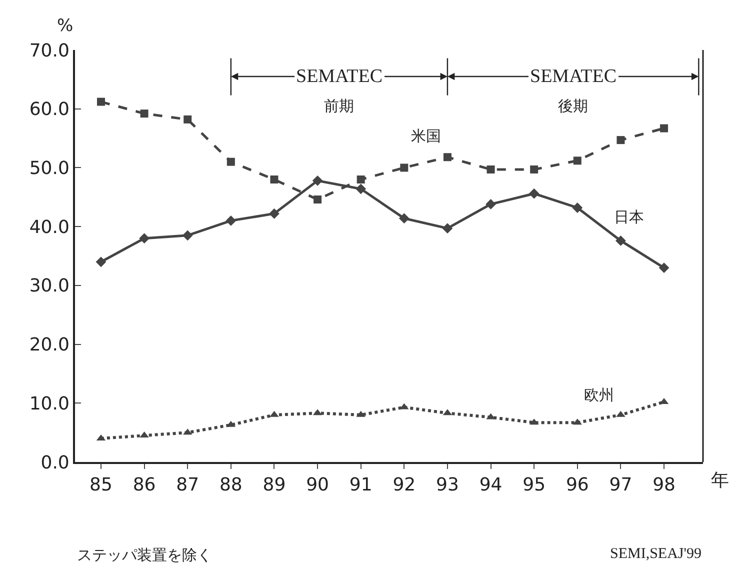 The width and height of the screenshot is (748, 567). I want to click on y-tick-label: 70.0, so click(49, 51).